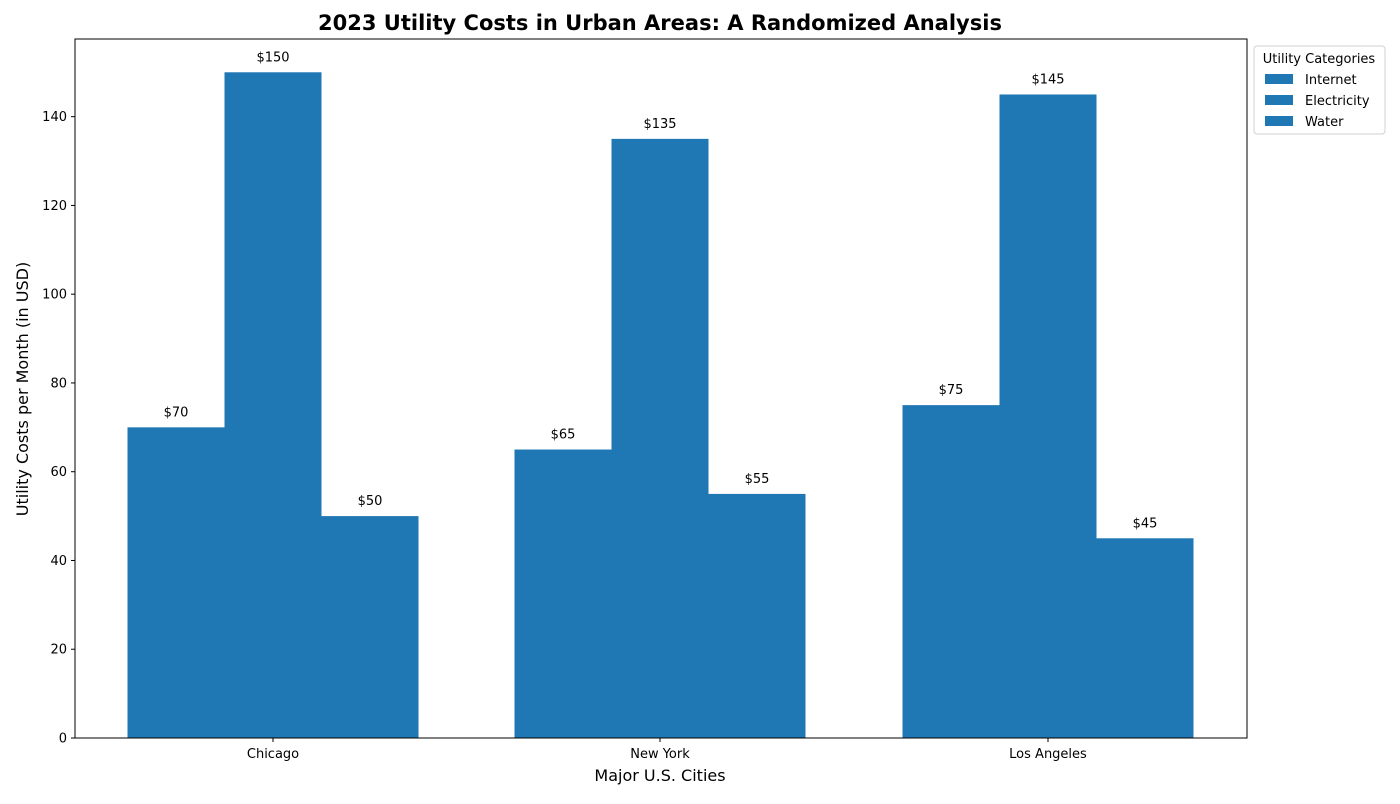 The image size is (1400, 804). Describe the element at coordinates (58, 650) in the screenshot. I see `y-tick-label: 20` at that location.